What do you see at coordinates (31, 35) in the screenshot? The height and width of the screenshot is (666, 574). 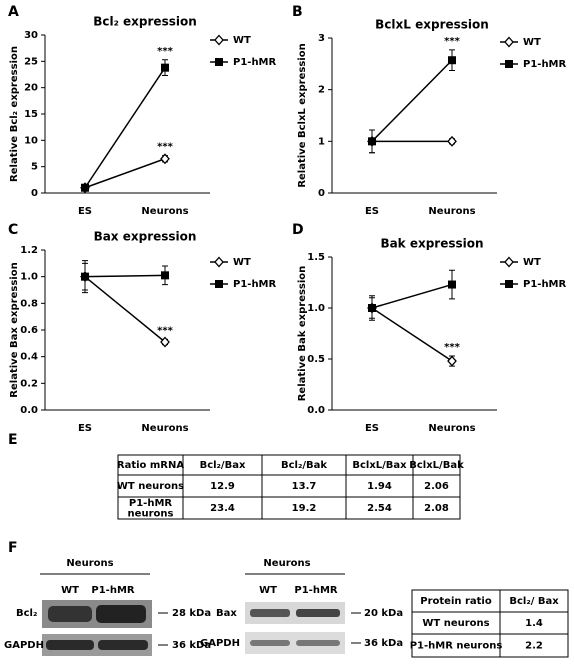 I see `y-tick-label: 30` at bounding box center [31, 35].